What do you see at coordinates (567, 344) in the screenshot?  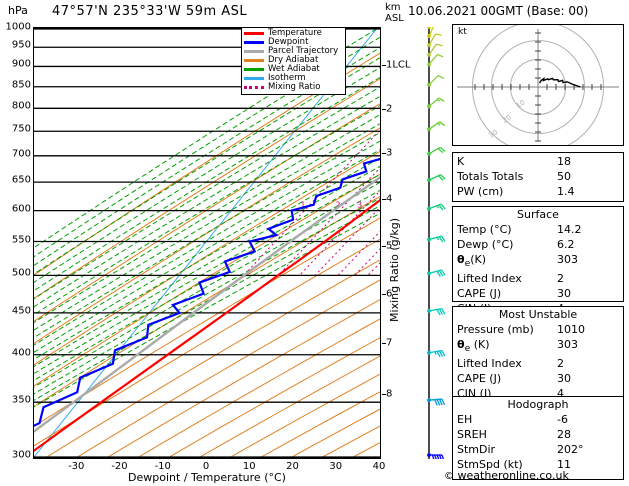 I see `info-row-value: 303` at bounding box center [567, 344].